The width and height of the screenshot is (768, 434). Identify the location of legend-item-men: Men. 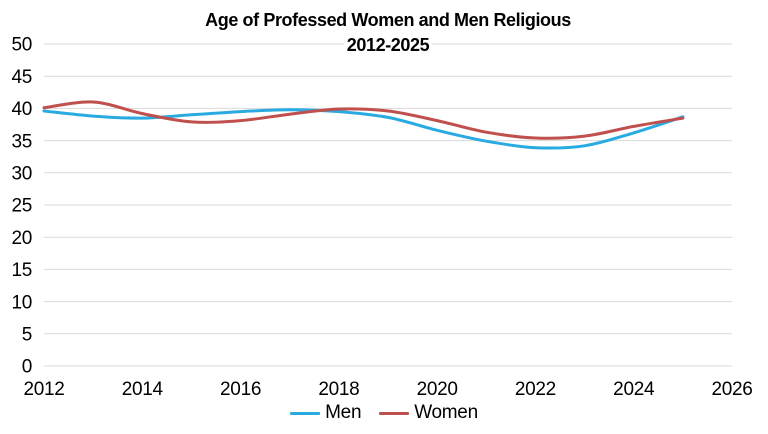
(326, 413).